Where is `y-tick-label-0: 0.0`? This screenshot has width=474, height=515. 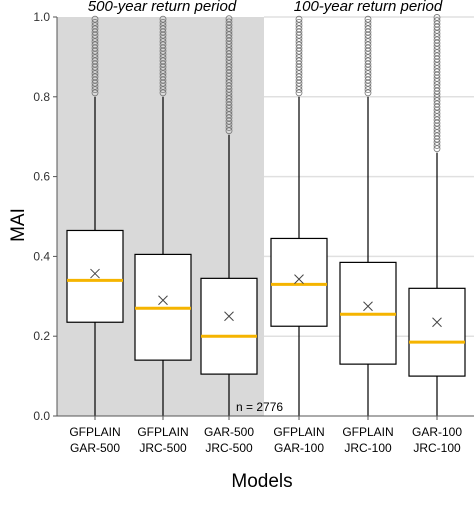
y-tick-label-0: 0.0 is located at coordinates (41, 416).